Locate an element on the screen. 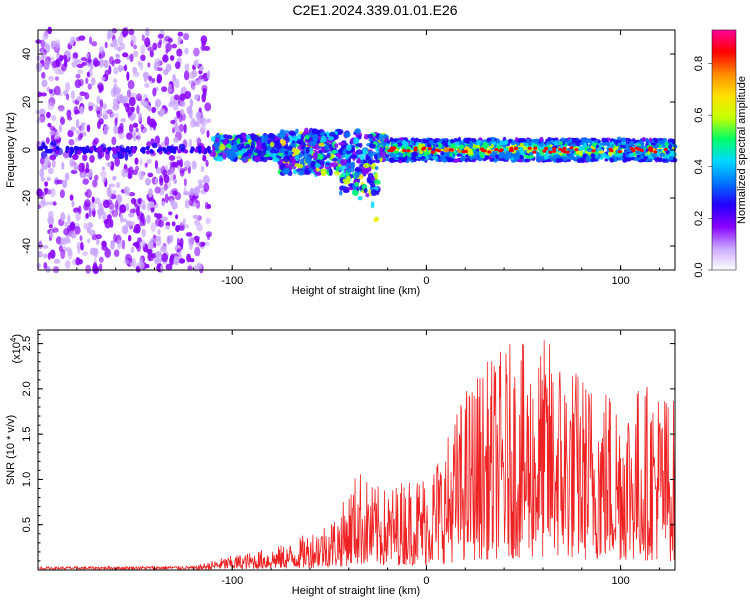  colorbar-label: Normalized spectral amplitude is located at coordinates (742, 150).